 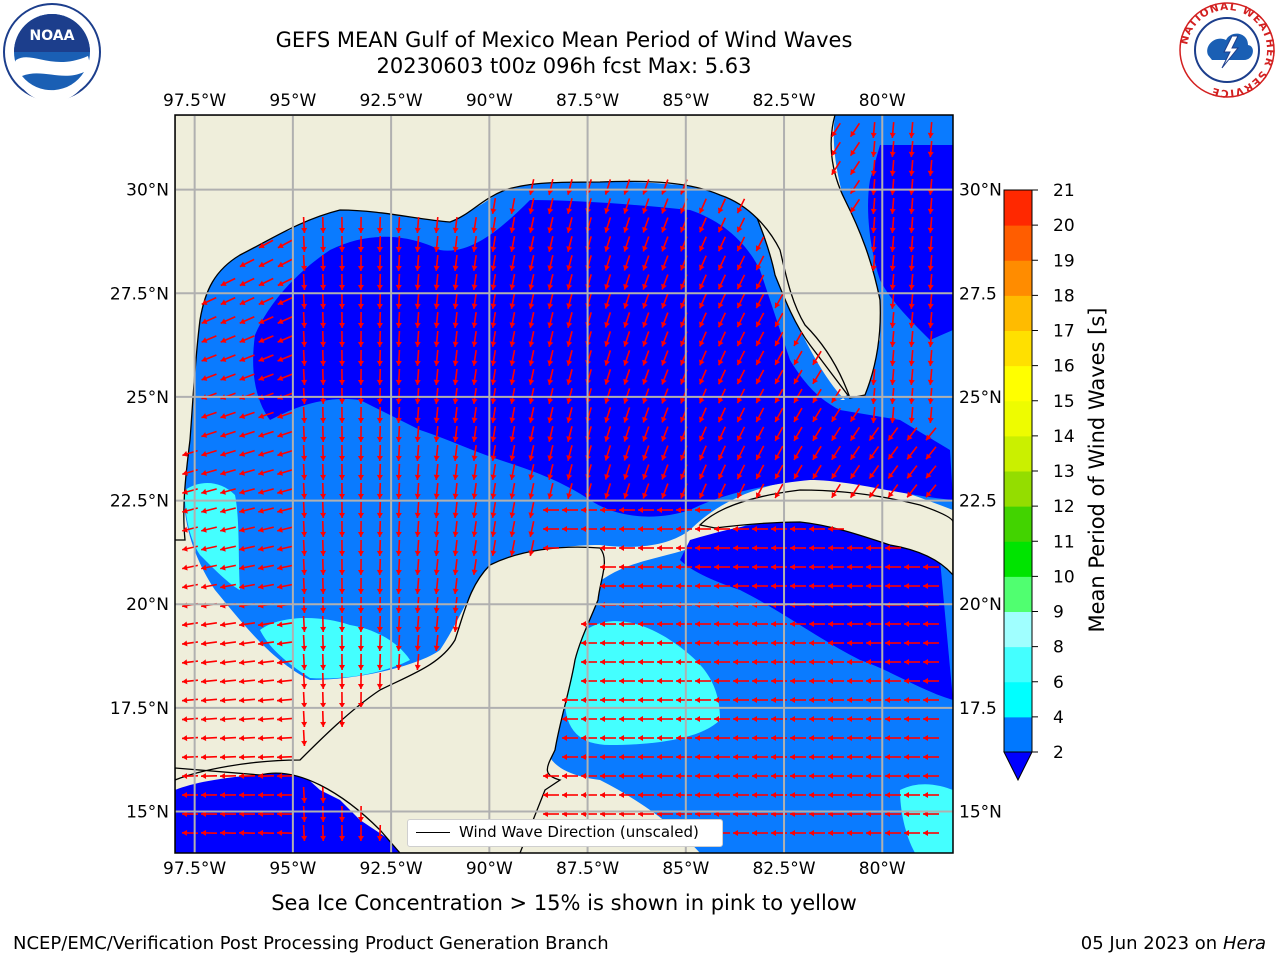 I want to click on colorbar-tick-label: 17, so click(x=1064, y=332).